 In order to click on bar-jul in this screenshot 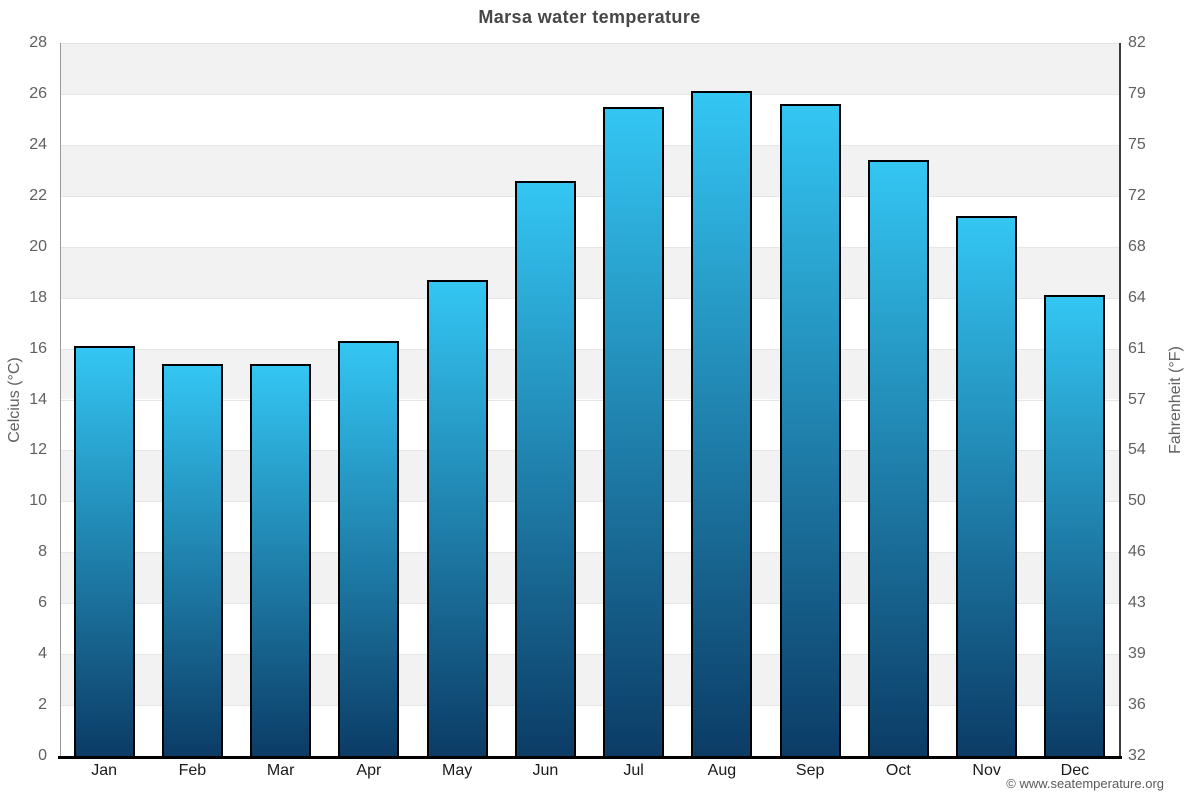, I will do `click(634, 431)`.